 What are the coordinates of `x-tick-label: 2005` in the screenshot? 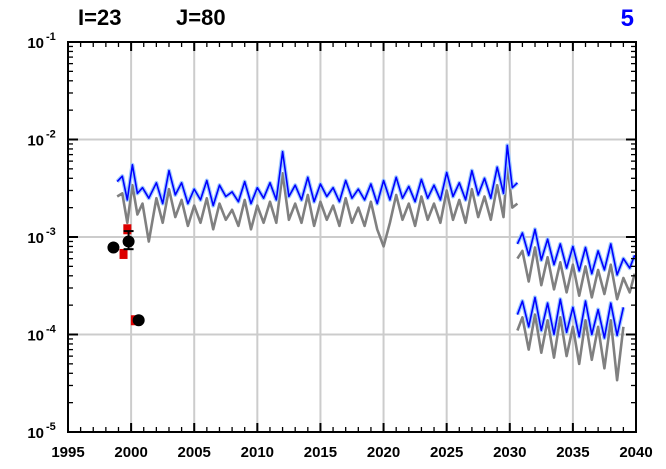 It's located at (194, 452).